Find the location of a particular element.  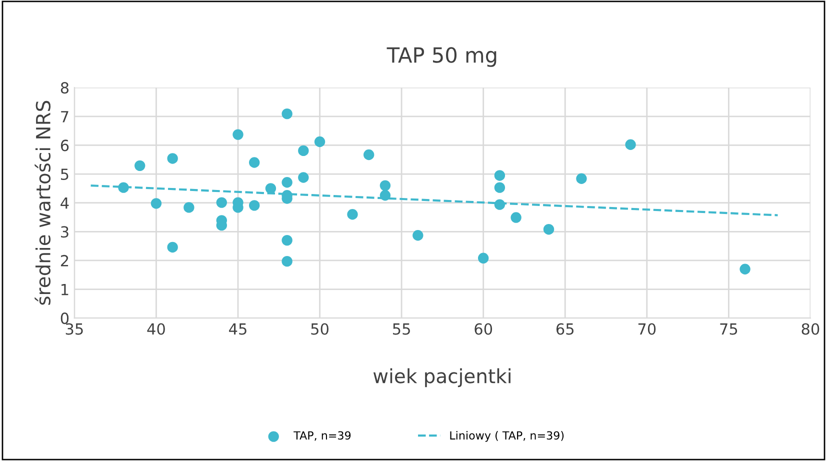

y-tick-label: 3 is located at coordinates (64, 232).